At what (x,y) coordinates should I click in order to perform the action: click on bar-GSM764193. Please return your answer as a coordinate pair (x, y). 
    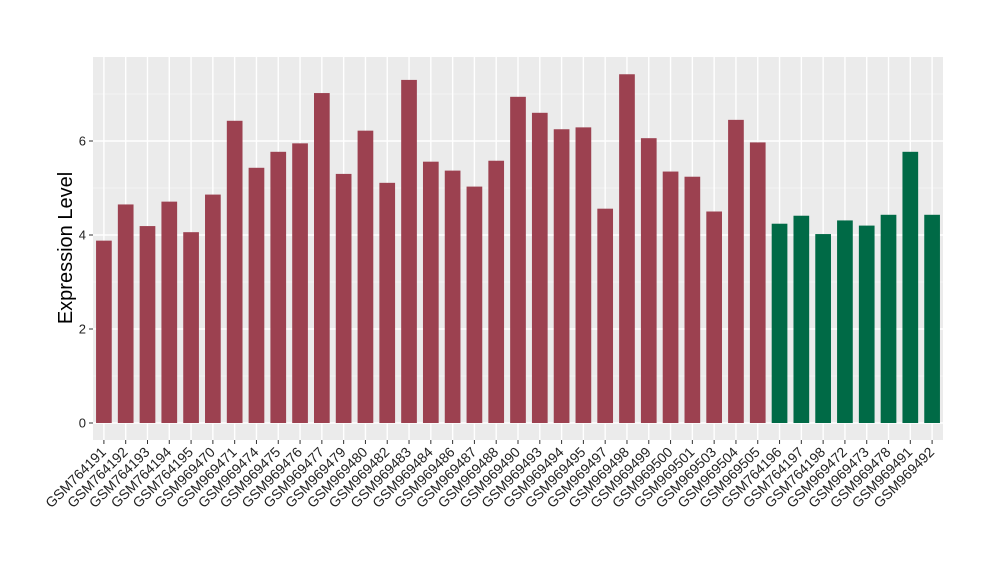
    Looking at the image, I should click on (147, 324).